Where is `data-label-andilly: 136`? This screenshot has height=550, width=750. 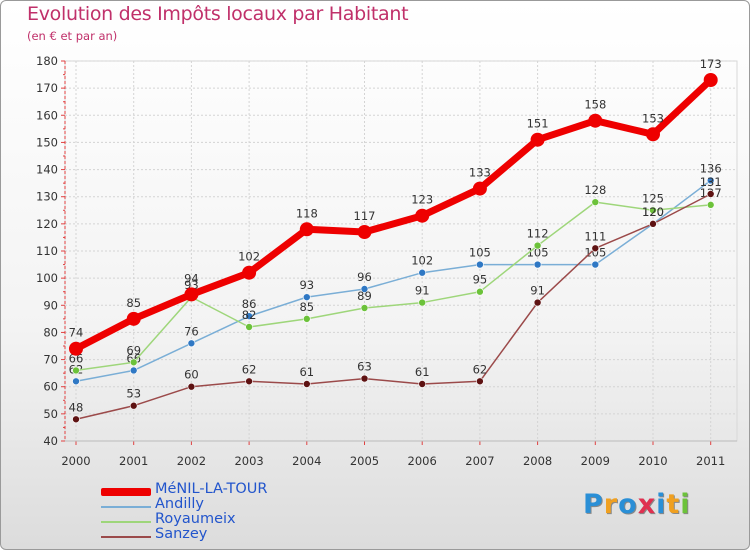 data-label-andilly: 136 is located at coordinates (711, 168).